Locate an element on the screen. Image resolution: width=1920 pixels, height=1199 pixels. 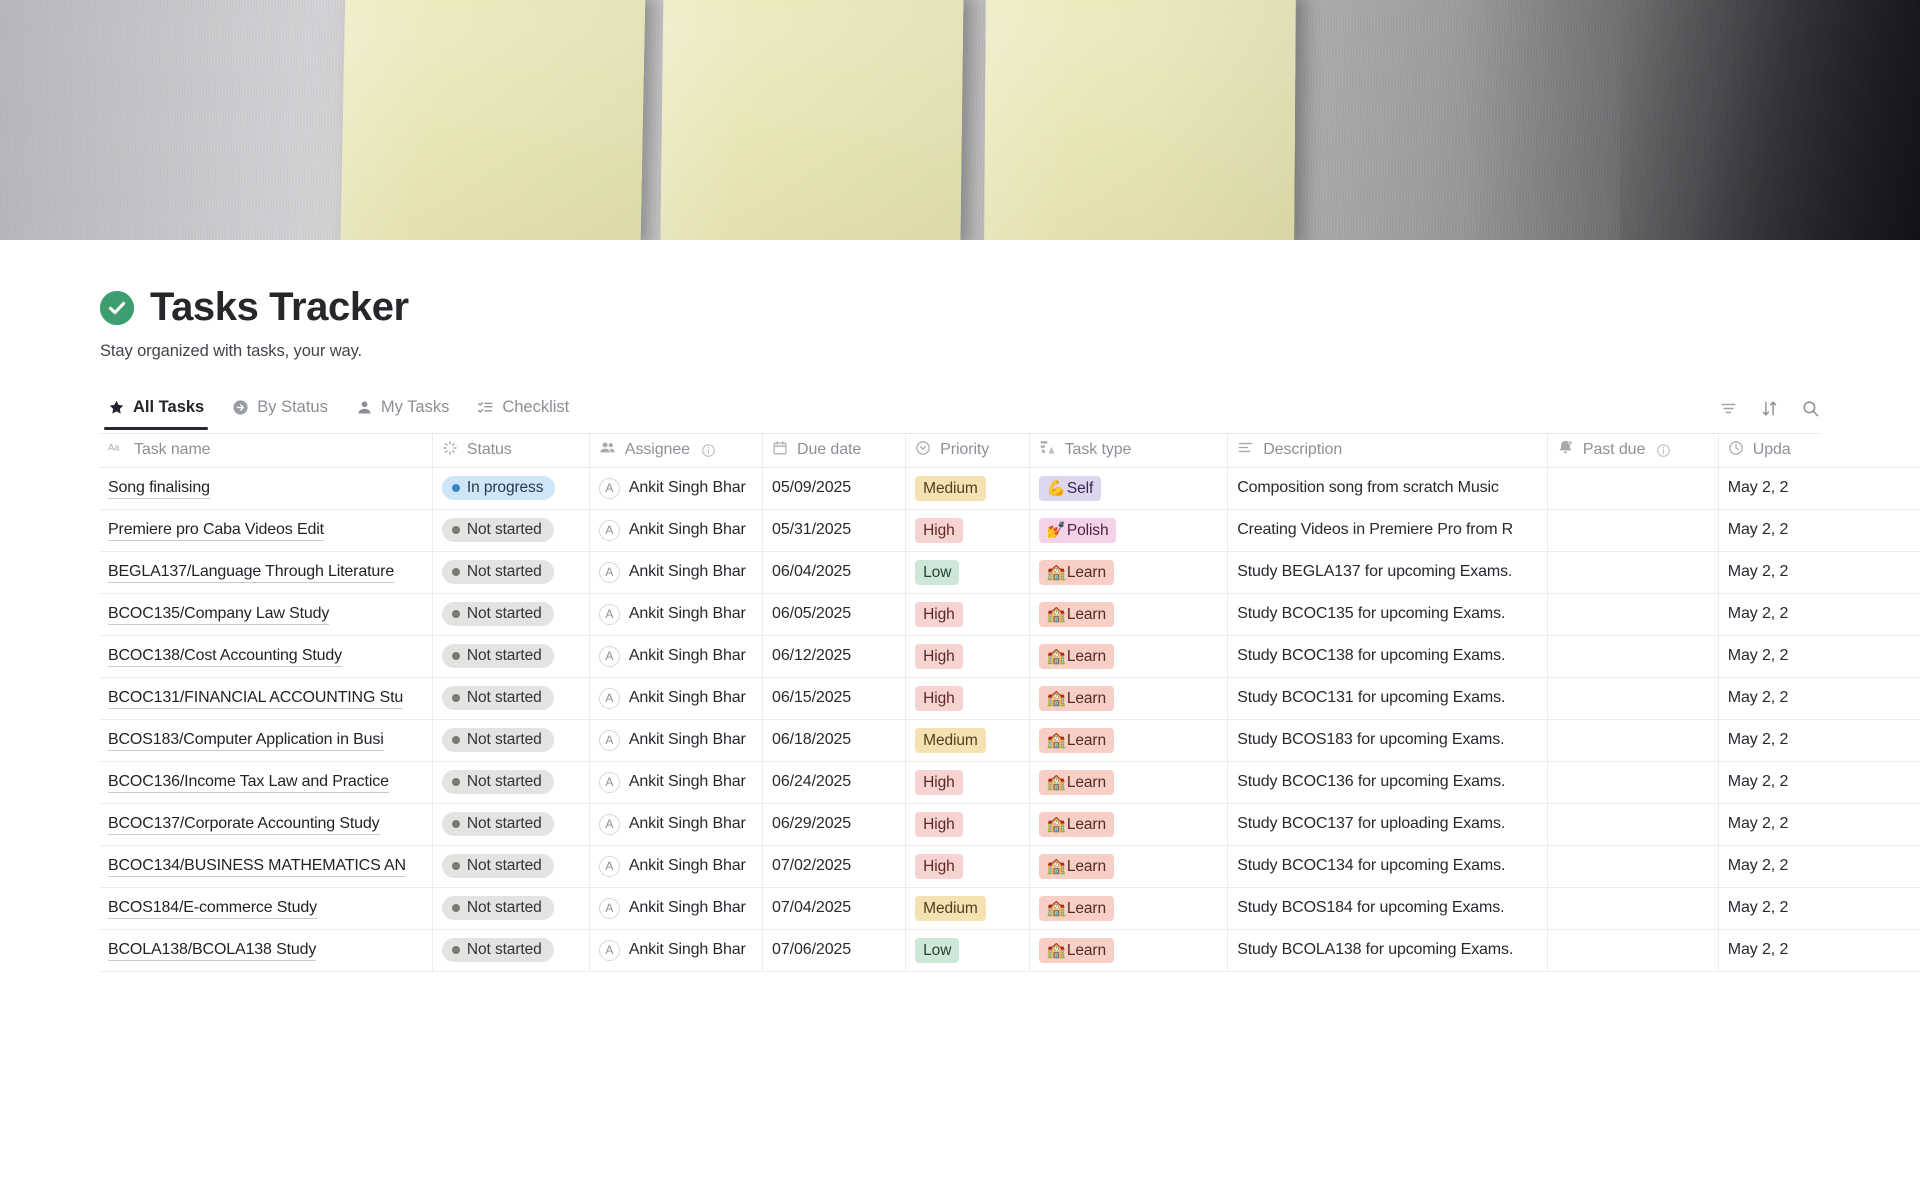
cell-status: In progress is located at coordinates (511, 488).